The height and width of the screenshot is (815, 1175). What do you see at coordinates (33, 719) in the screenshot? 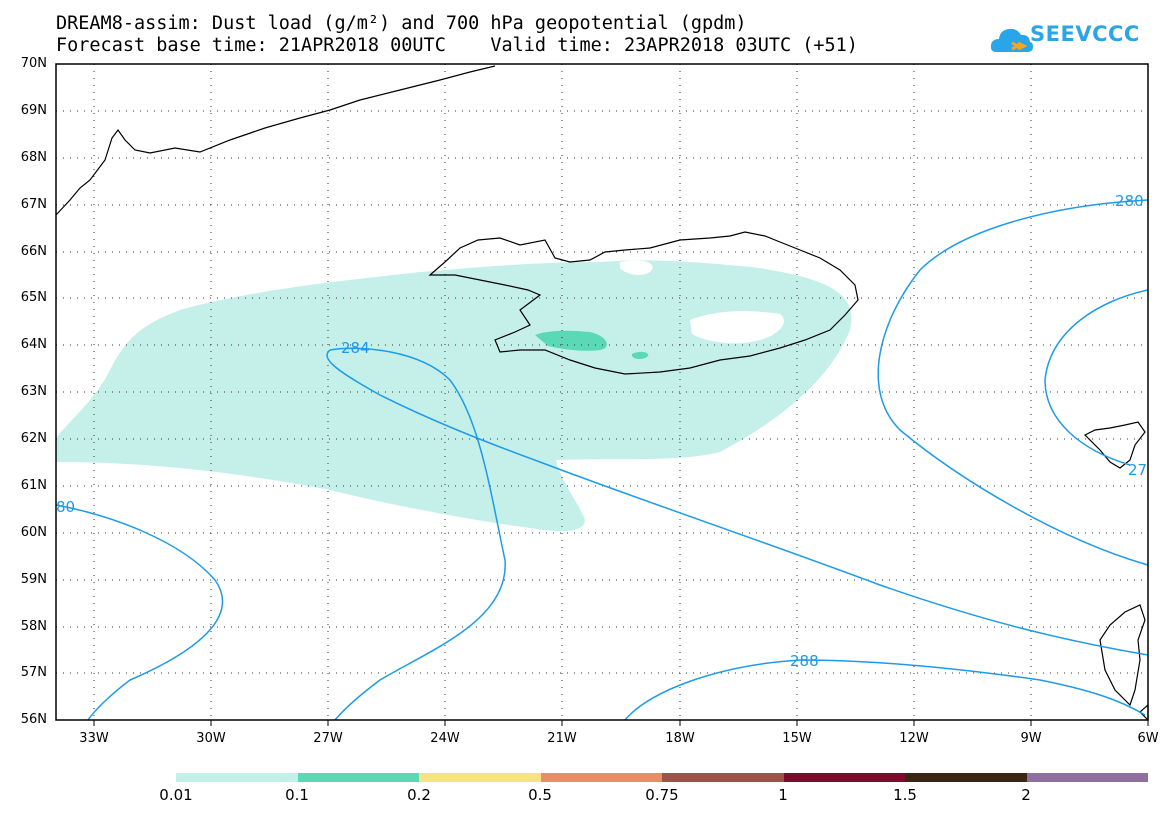
I see `lat-label: 56N` at bounding box center [33, 719].